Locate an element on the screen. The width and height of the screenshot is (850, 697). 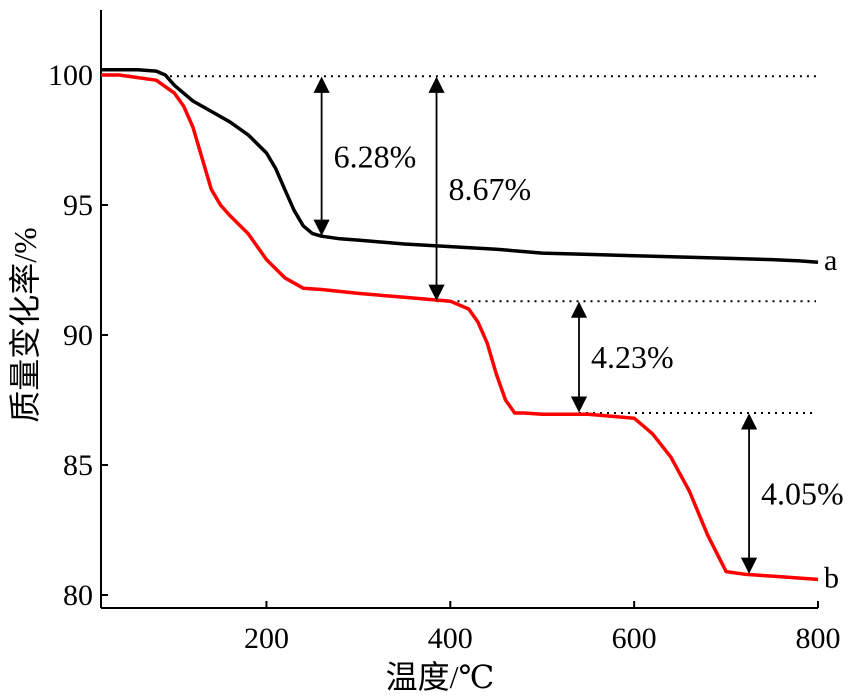
annotation-label: 4.05% is located at coordinates (802, 494).